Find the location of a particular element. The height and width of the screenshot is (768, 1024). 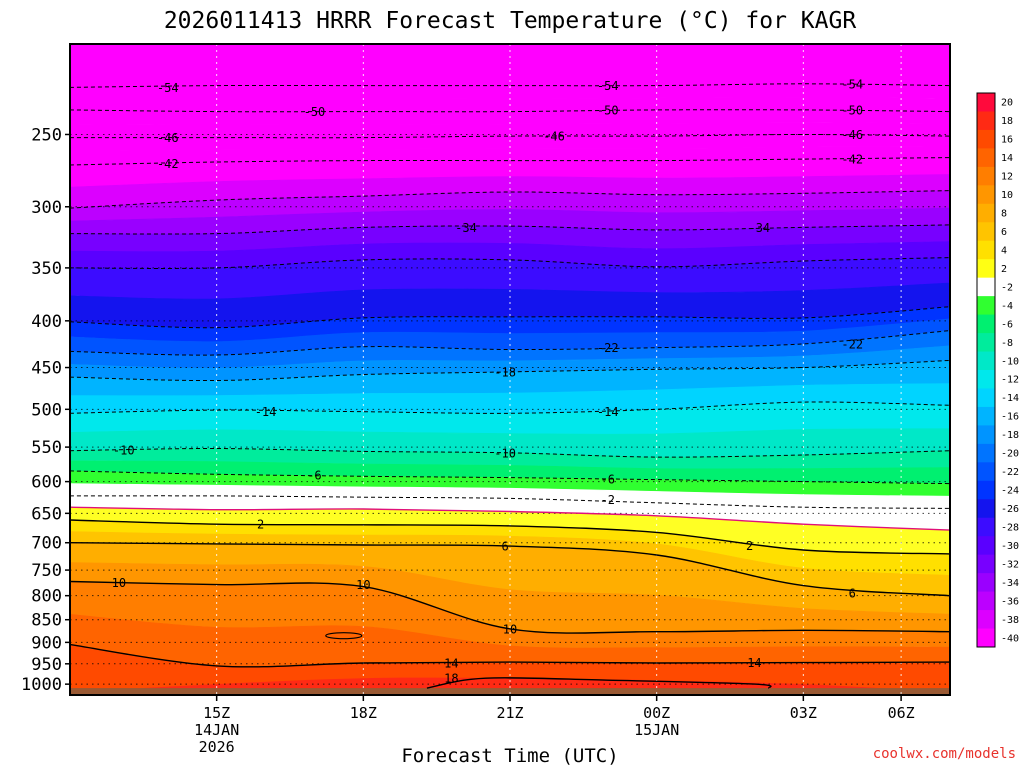

colorbar-label: 6 is located at coordinates (1004, 232).